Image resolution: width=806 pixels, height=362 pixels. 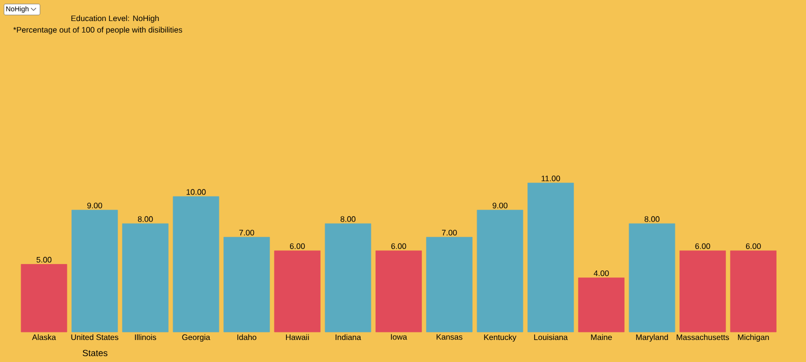 I want to click on x-axis-title: States, so click(x=95, y=353).